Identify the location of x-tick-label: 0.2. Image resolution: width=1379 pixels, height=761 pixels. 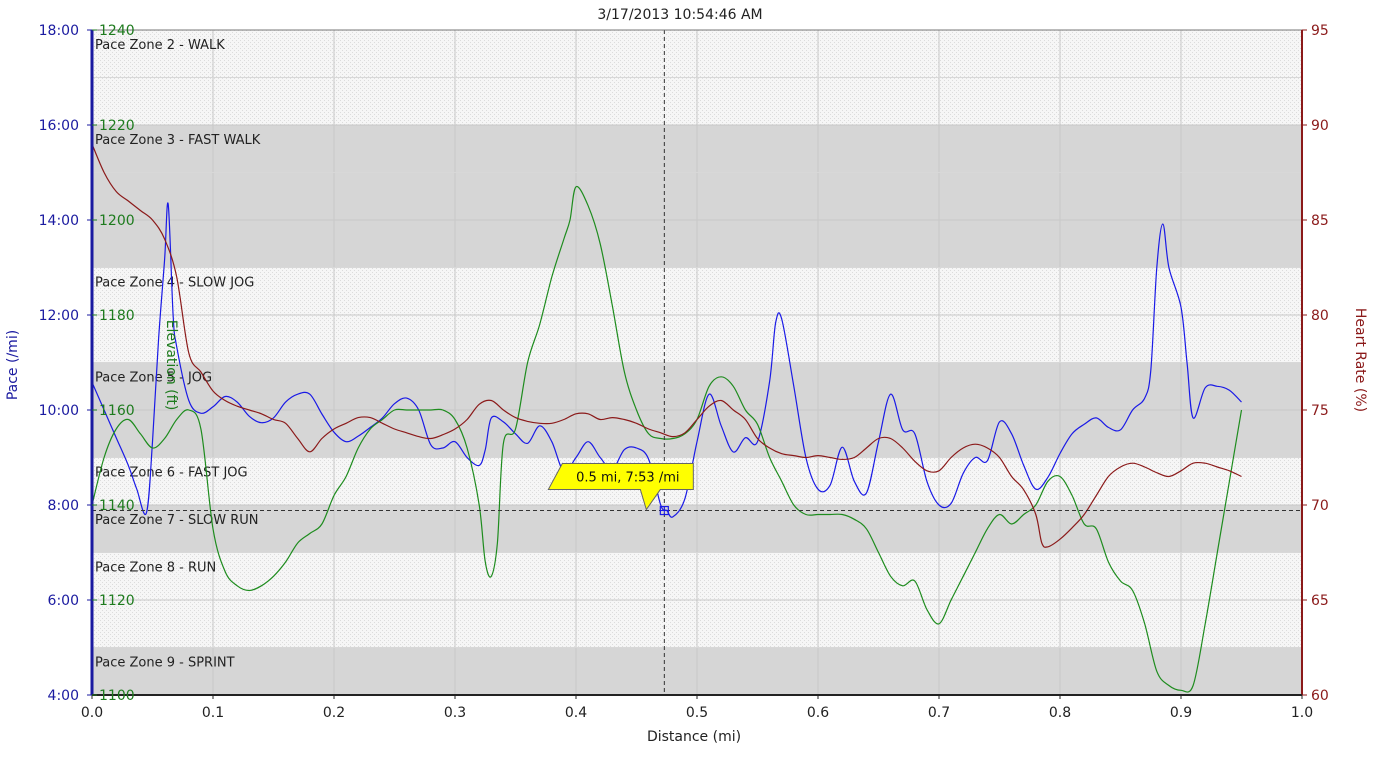
(334, 713).